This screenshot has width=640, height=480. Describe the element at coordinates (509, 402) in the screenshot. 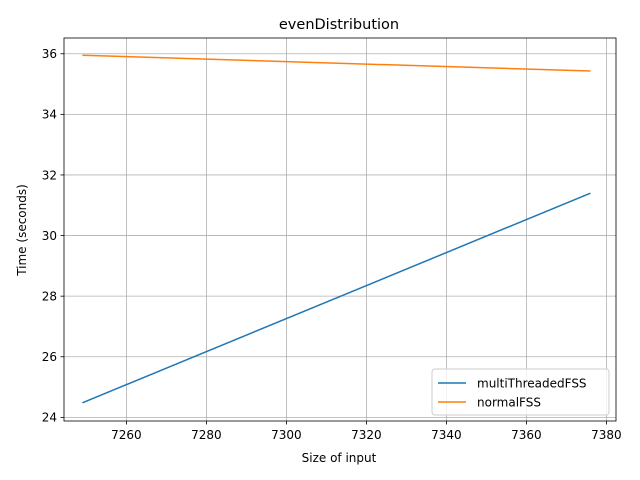

I see `legend-label: normalFSS` at that location.